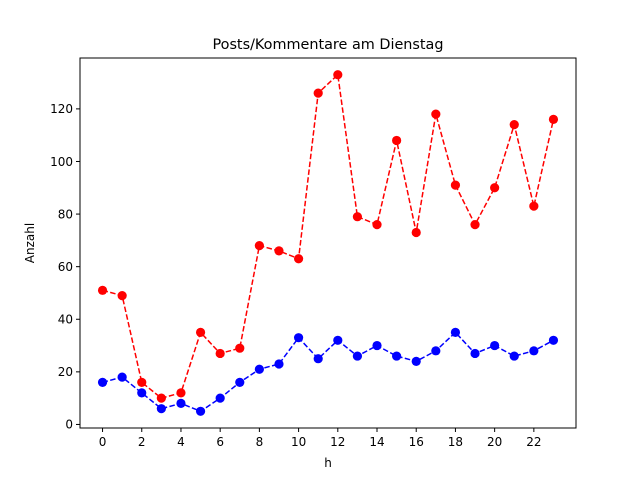 This screenshot has height=480, width=640. Describe the element at coordinates (220, 442) in the screenshot. I see `x-tick-label: 6` at that location.